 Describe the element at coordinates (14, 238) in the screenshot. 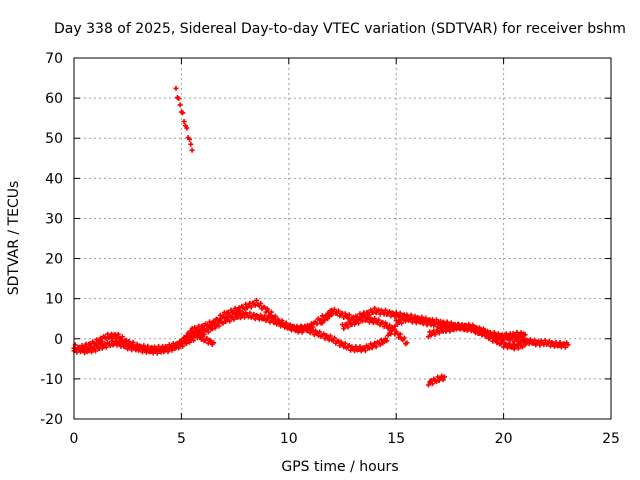

I see `y-axis-label: SDTVAR / TECUs` at that location.